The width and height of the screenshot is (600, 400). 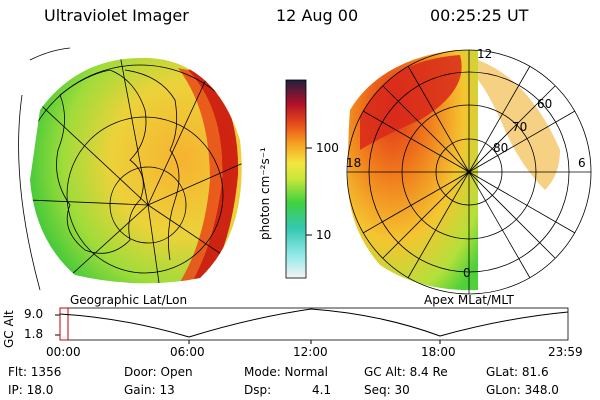 I want to click on info-glat: GLat: 81.6, so click(x=517, y=372).